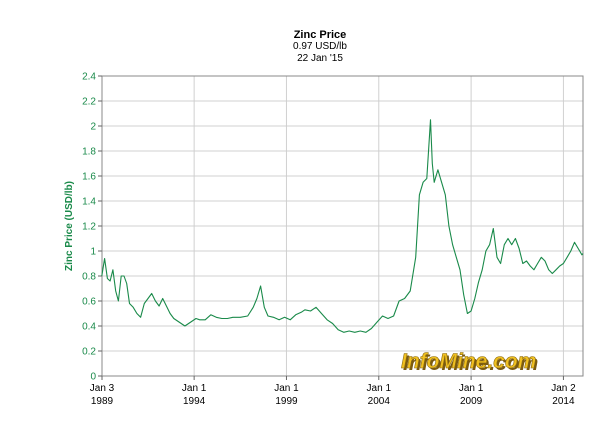  I want to click on y-tick-label: 1, so click(93, 252).